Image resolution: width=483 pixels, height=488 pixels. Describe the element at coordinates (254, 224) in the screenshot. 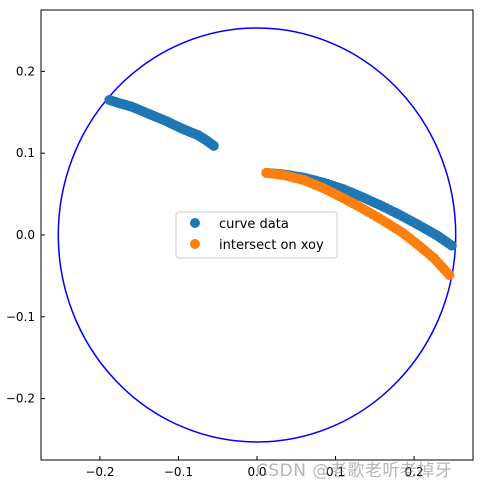

I see `legend-label-curve-data: curve data` at that location.